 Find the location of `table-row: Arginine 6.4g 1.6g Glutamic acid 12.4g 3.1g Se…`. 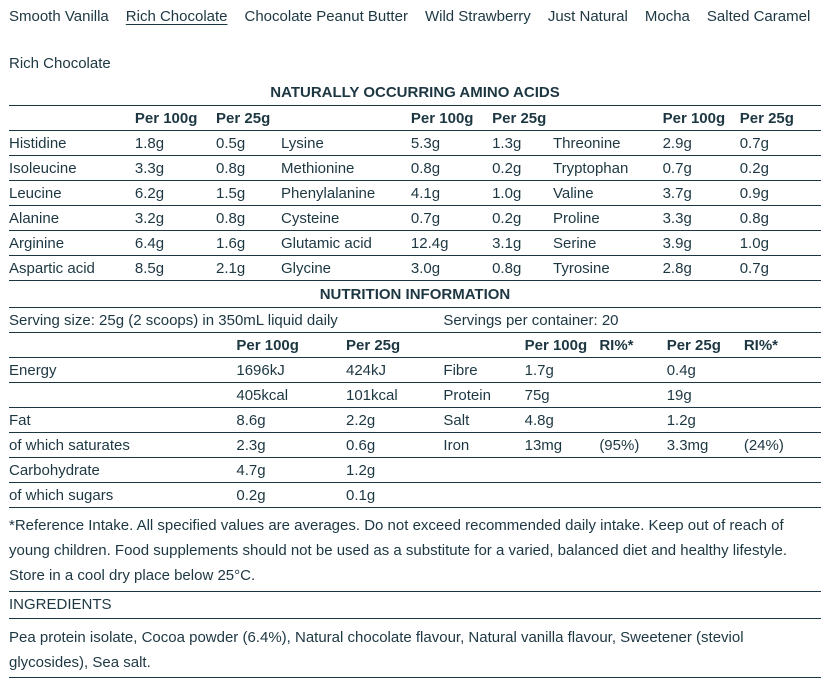

table-row: Arginine 6.4g 1.6g Glutamic acid 12.4g 3.1g Se… is located at coordinates (415, 243).